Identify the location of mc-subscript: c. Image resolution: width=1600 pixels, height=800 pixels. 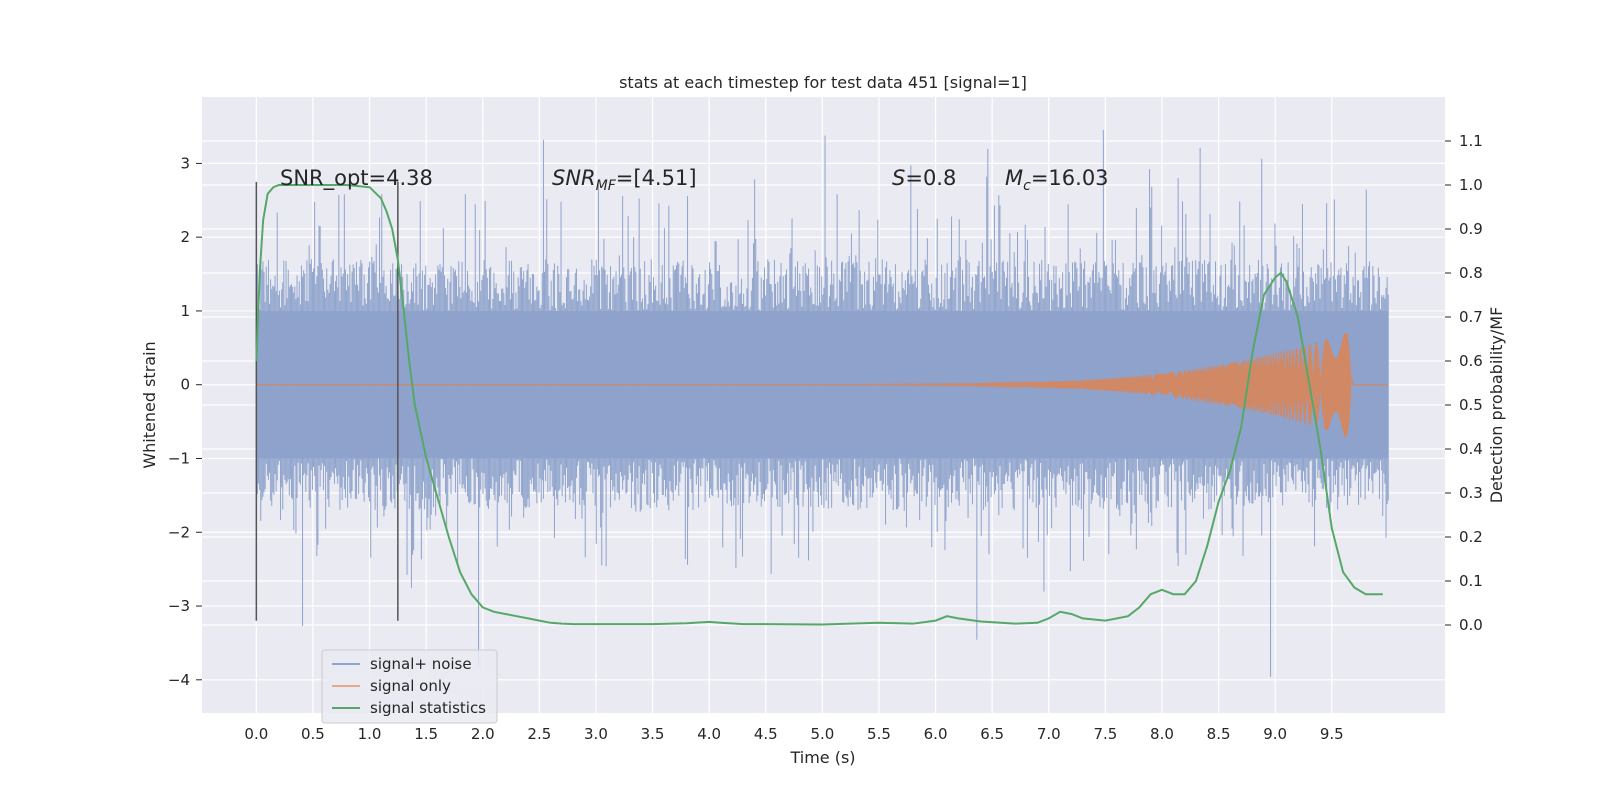
(1027, 186).